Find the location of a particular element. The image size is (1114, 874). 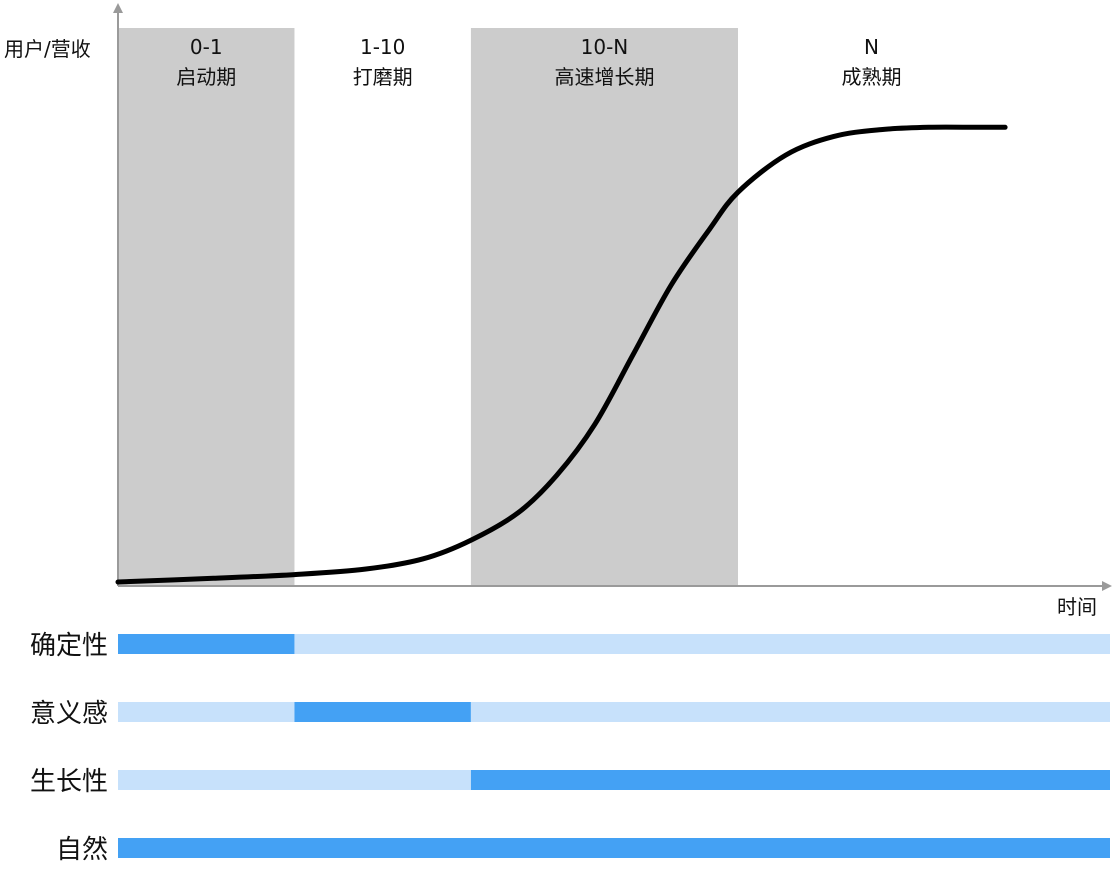

phase-band is located at coordinates (206, 307).